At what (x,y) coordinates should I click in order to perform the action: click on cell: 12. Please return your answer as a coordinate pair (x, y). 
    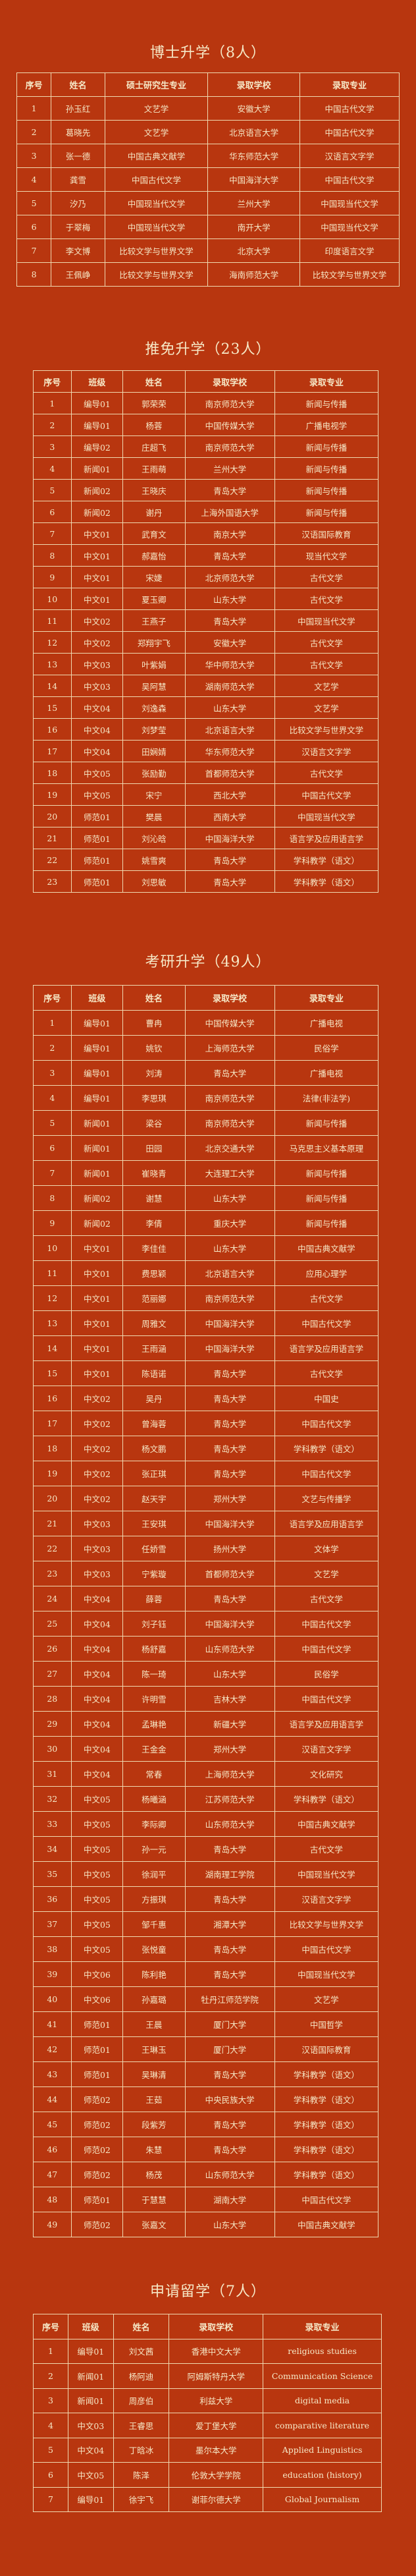
    Looking at the image, I should click on (52, 1298).